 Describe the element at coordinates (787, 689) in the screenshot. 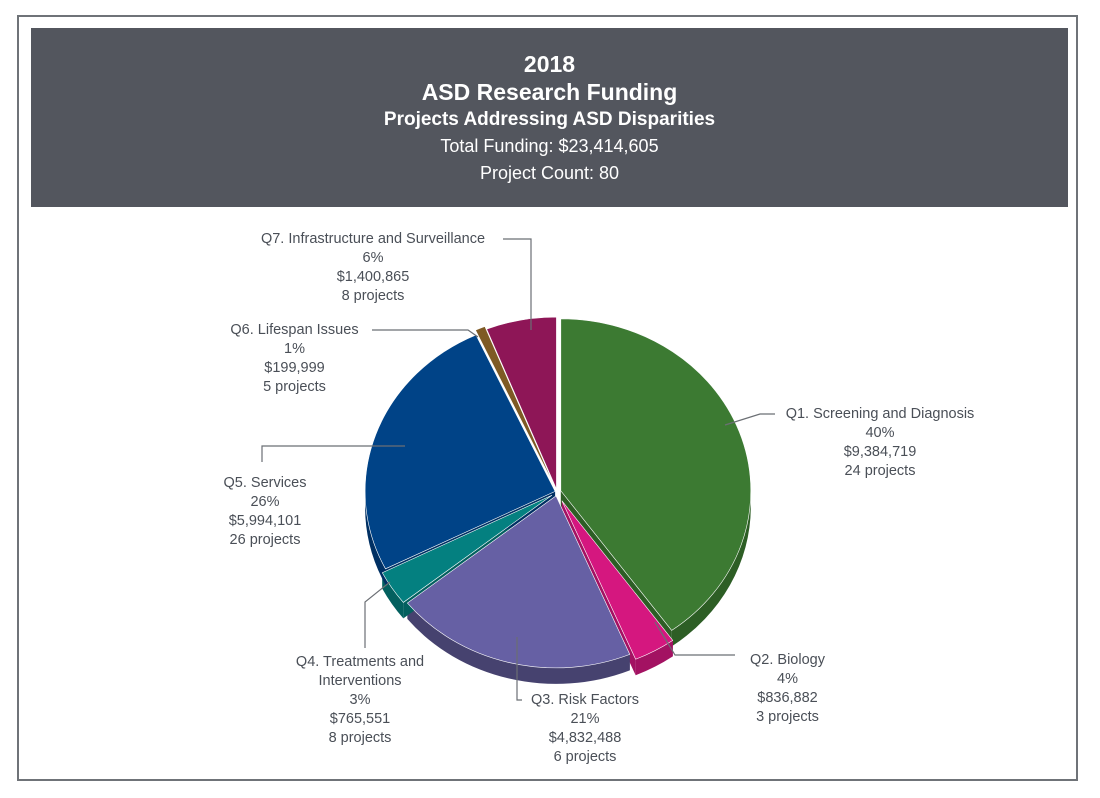

I see `slice-label-q2: Q2. Biology 4% $836,882 3 projects` at that location.